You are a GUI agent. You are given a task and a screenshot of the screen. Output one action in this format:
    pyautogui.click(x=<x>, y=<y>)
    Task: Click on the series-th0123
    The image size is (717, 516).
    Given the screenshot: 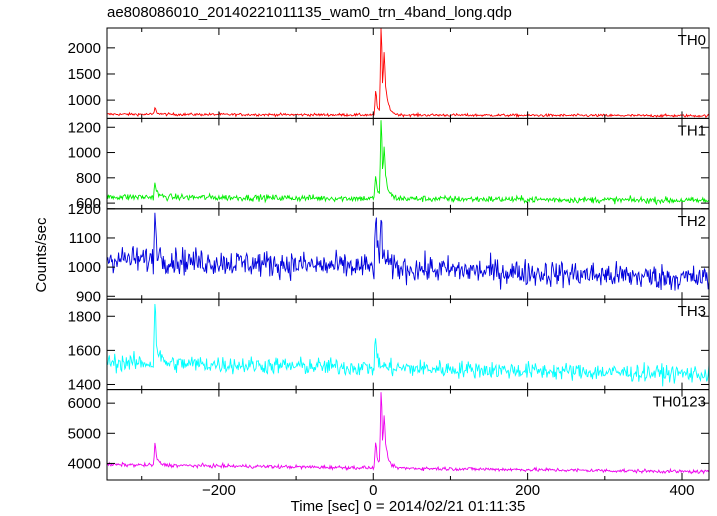 What is the action you would take?
    pyautogui.click(x=408, y=433)
    